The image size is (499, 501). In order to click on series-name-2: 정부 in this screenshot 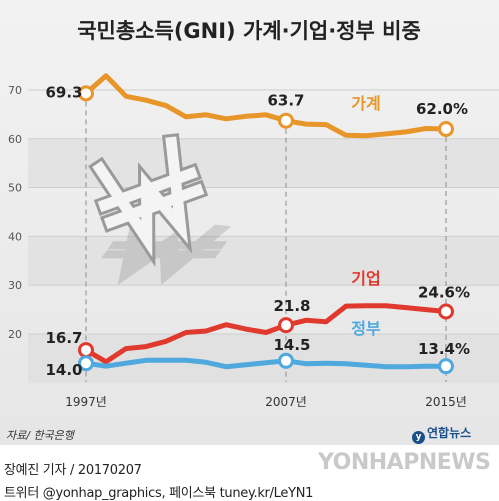, I will do `click(366, 328)`.